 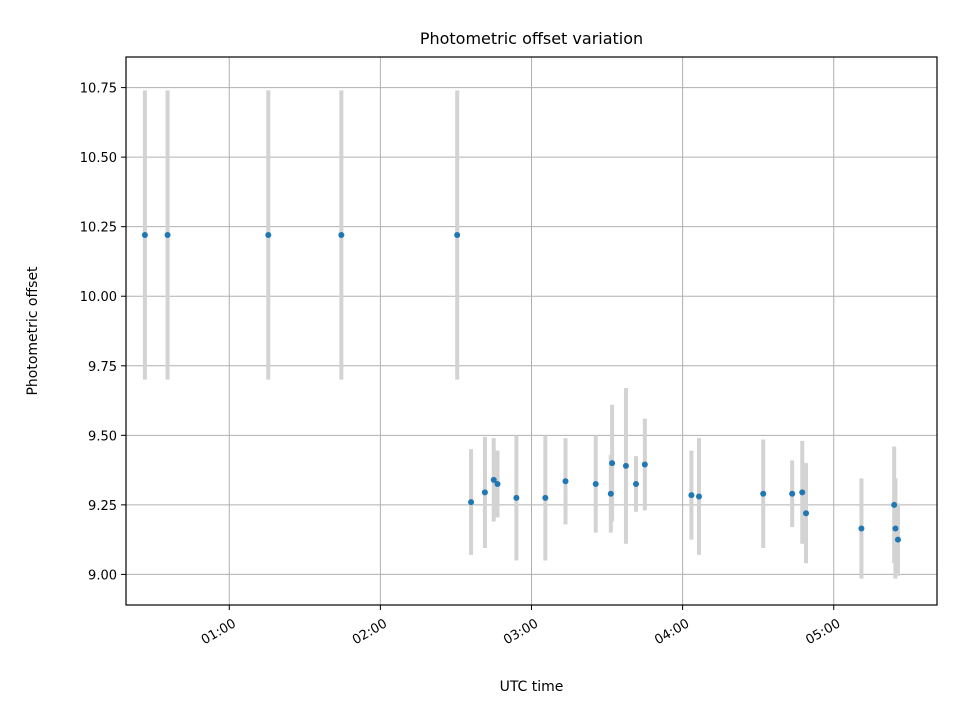 I want to click on y-tick-label: 9.25, so click(x=102, y=506).